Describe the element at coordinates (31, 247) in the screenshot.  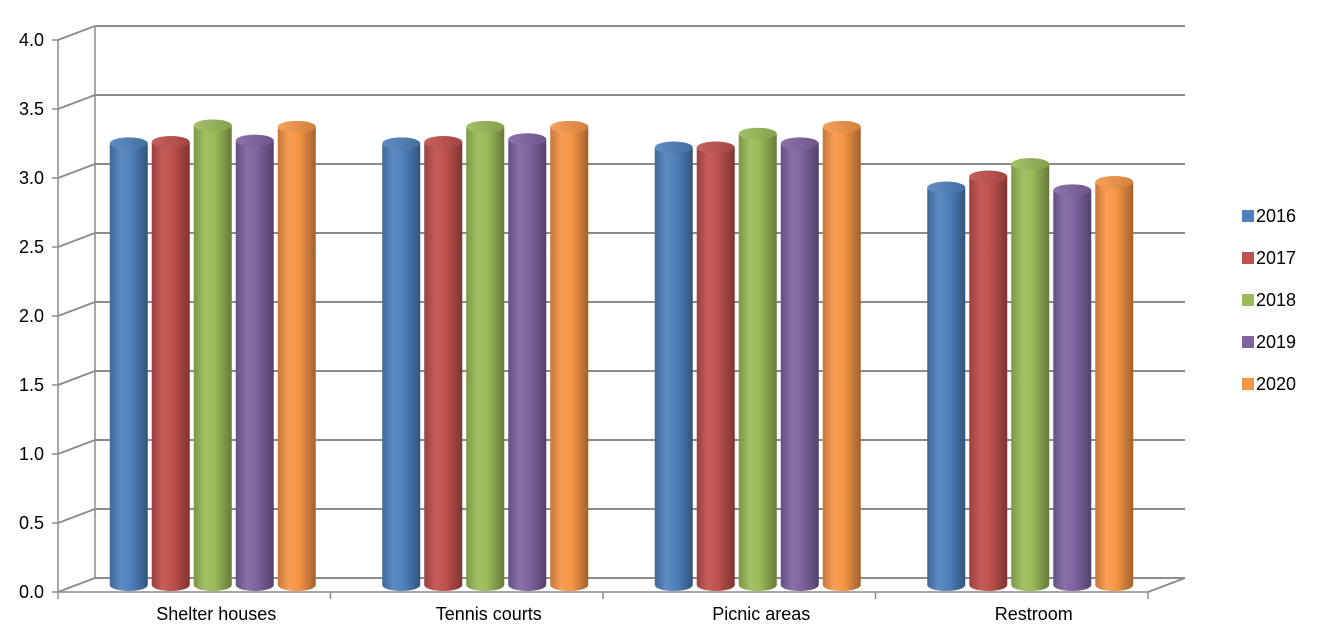
I see `y-tick-label: 2.5` at that location.